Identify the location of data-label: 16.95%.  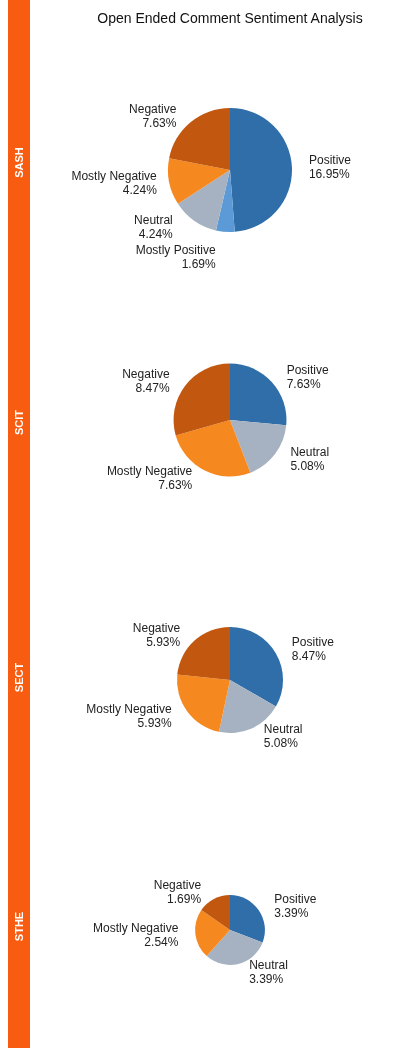
(329, 174).